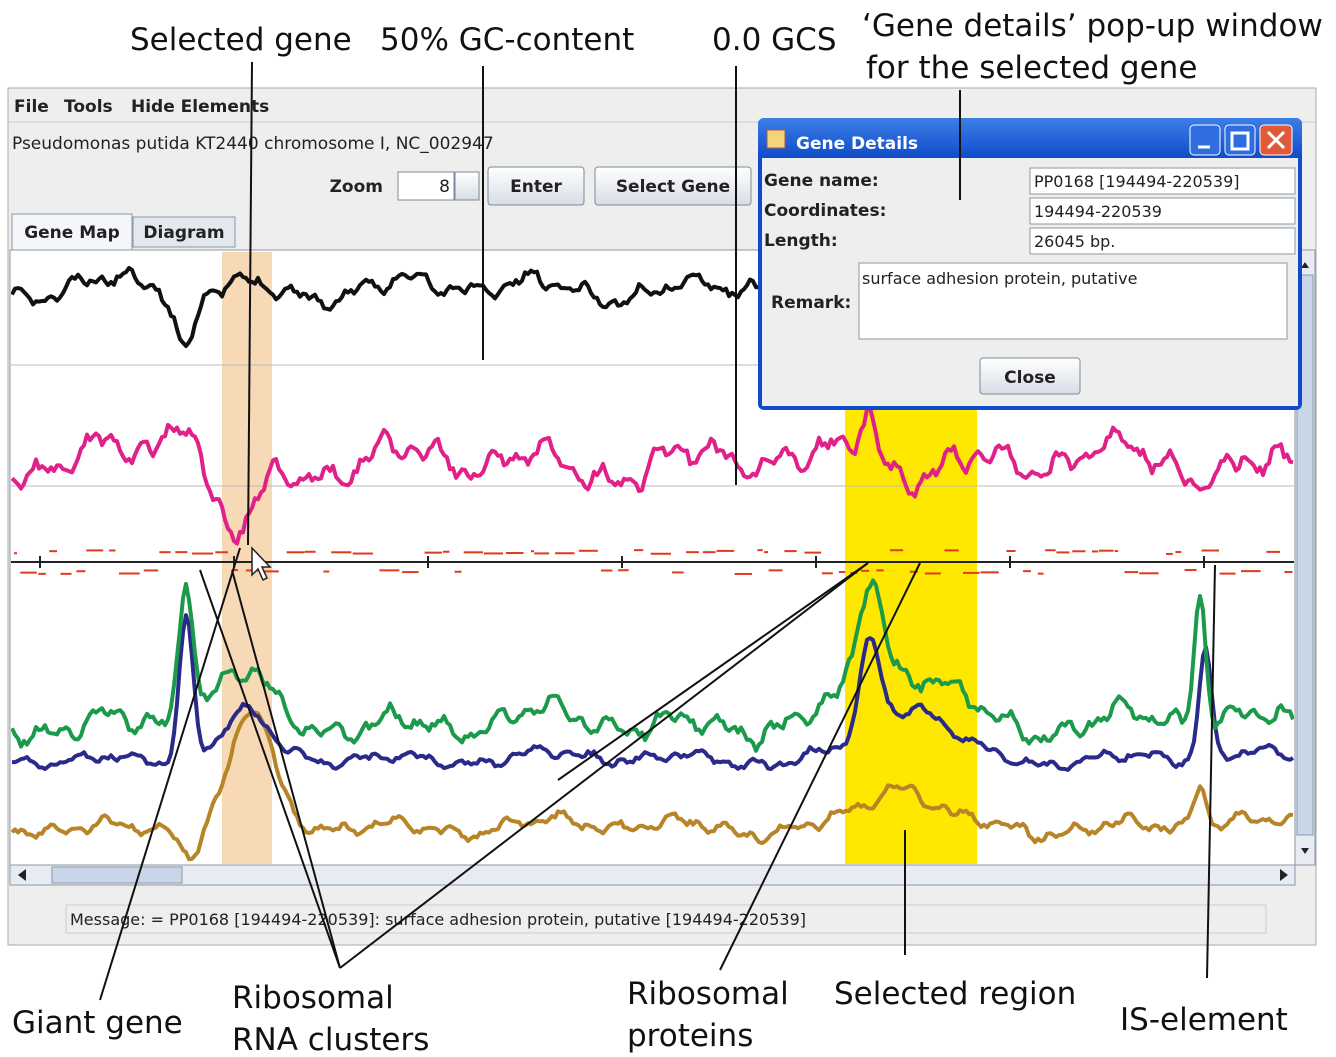 This screenshot has width=1336, height=1057. Describe the element at coordinates (444, 187) in the screenshot. I see `zoom-value: 8` at that location.